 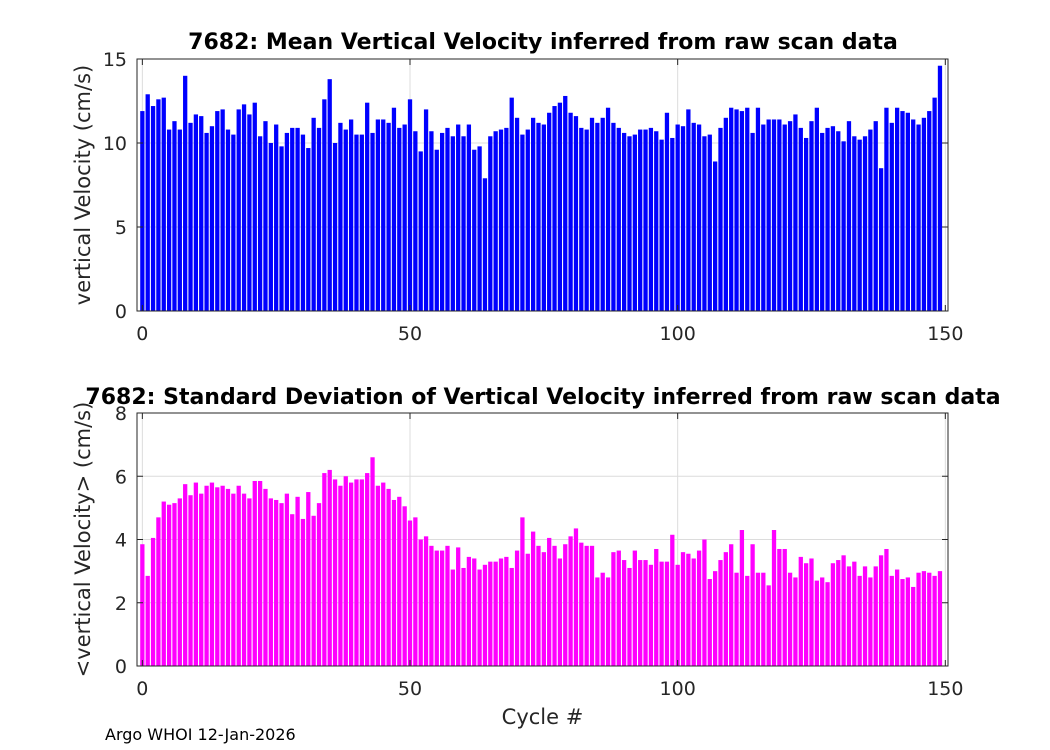 I want to click on y-tick-label: 8, so click(x=121, y=414).